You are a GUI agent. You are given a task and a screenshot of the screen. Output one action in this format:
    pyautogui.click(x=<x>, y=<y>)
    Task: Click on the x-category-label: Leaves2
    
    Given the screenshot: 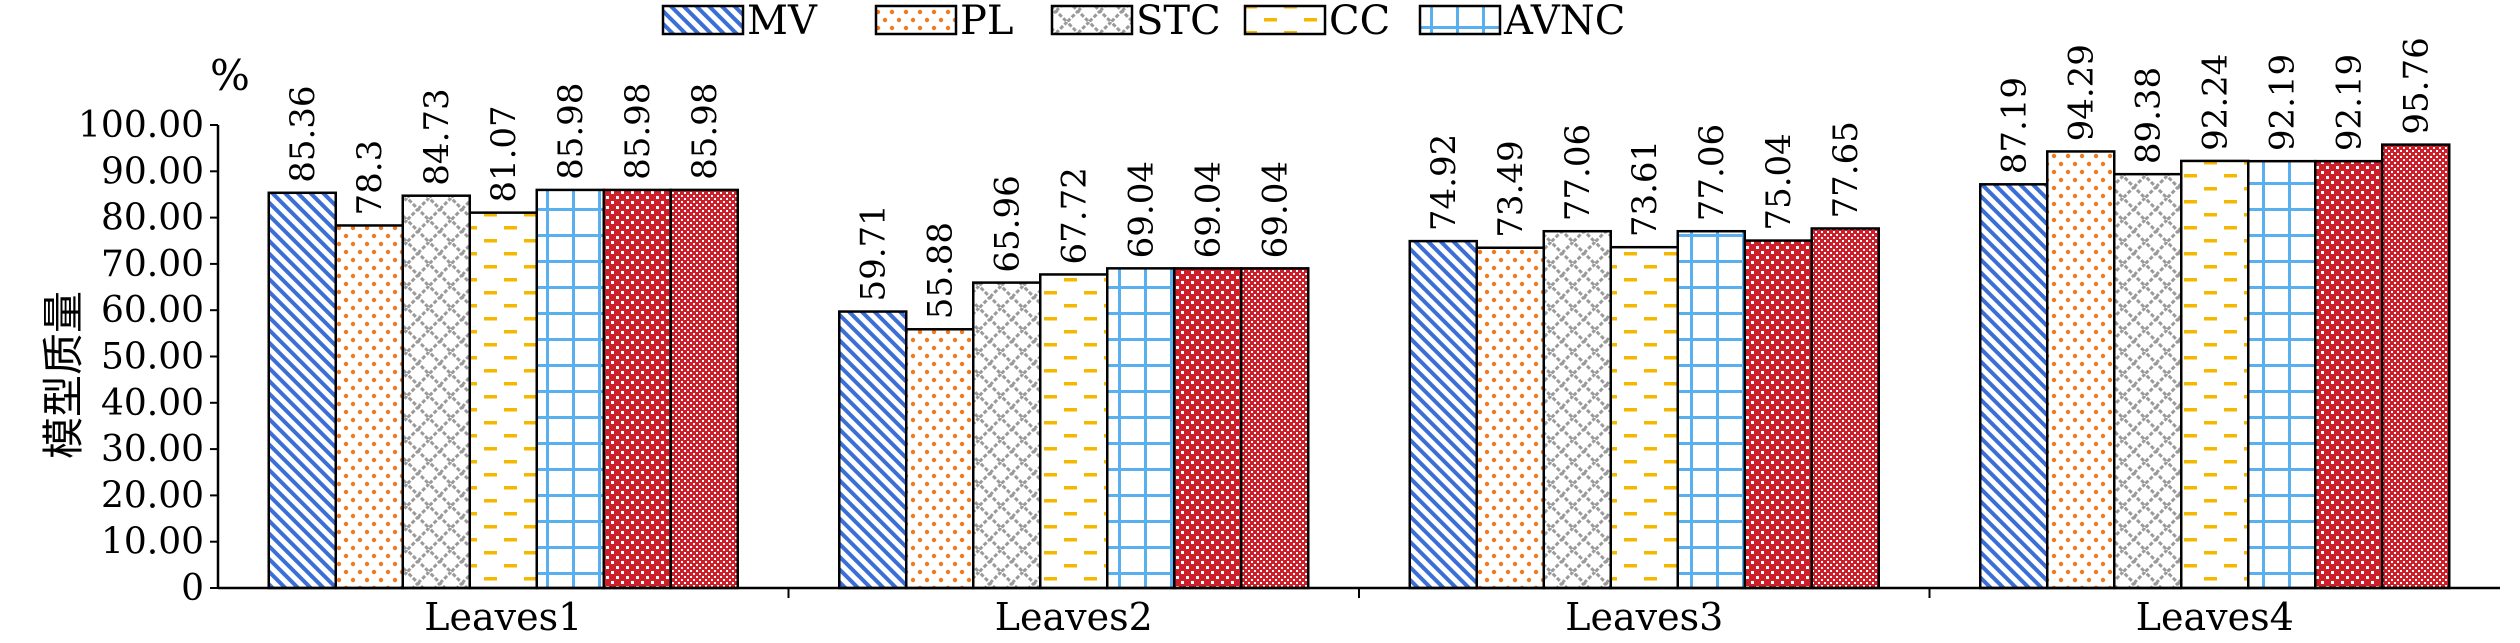 What is the action you would take?
    pyautogui.click(x=1074, y=617)
    